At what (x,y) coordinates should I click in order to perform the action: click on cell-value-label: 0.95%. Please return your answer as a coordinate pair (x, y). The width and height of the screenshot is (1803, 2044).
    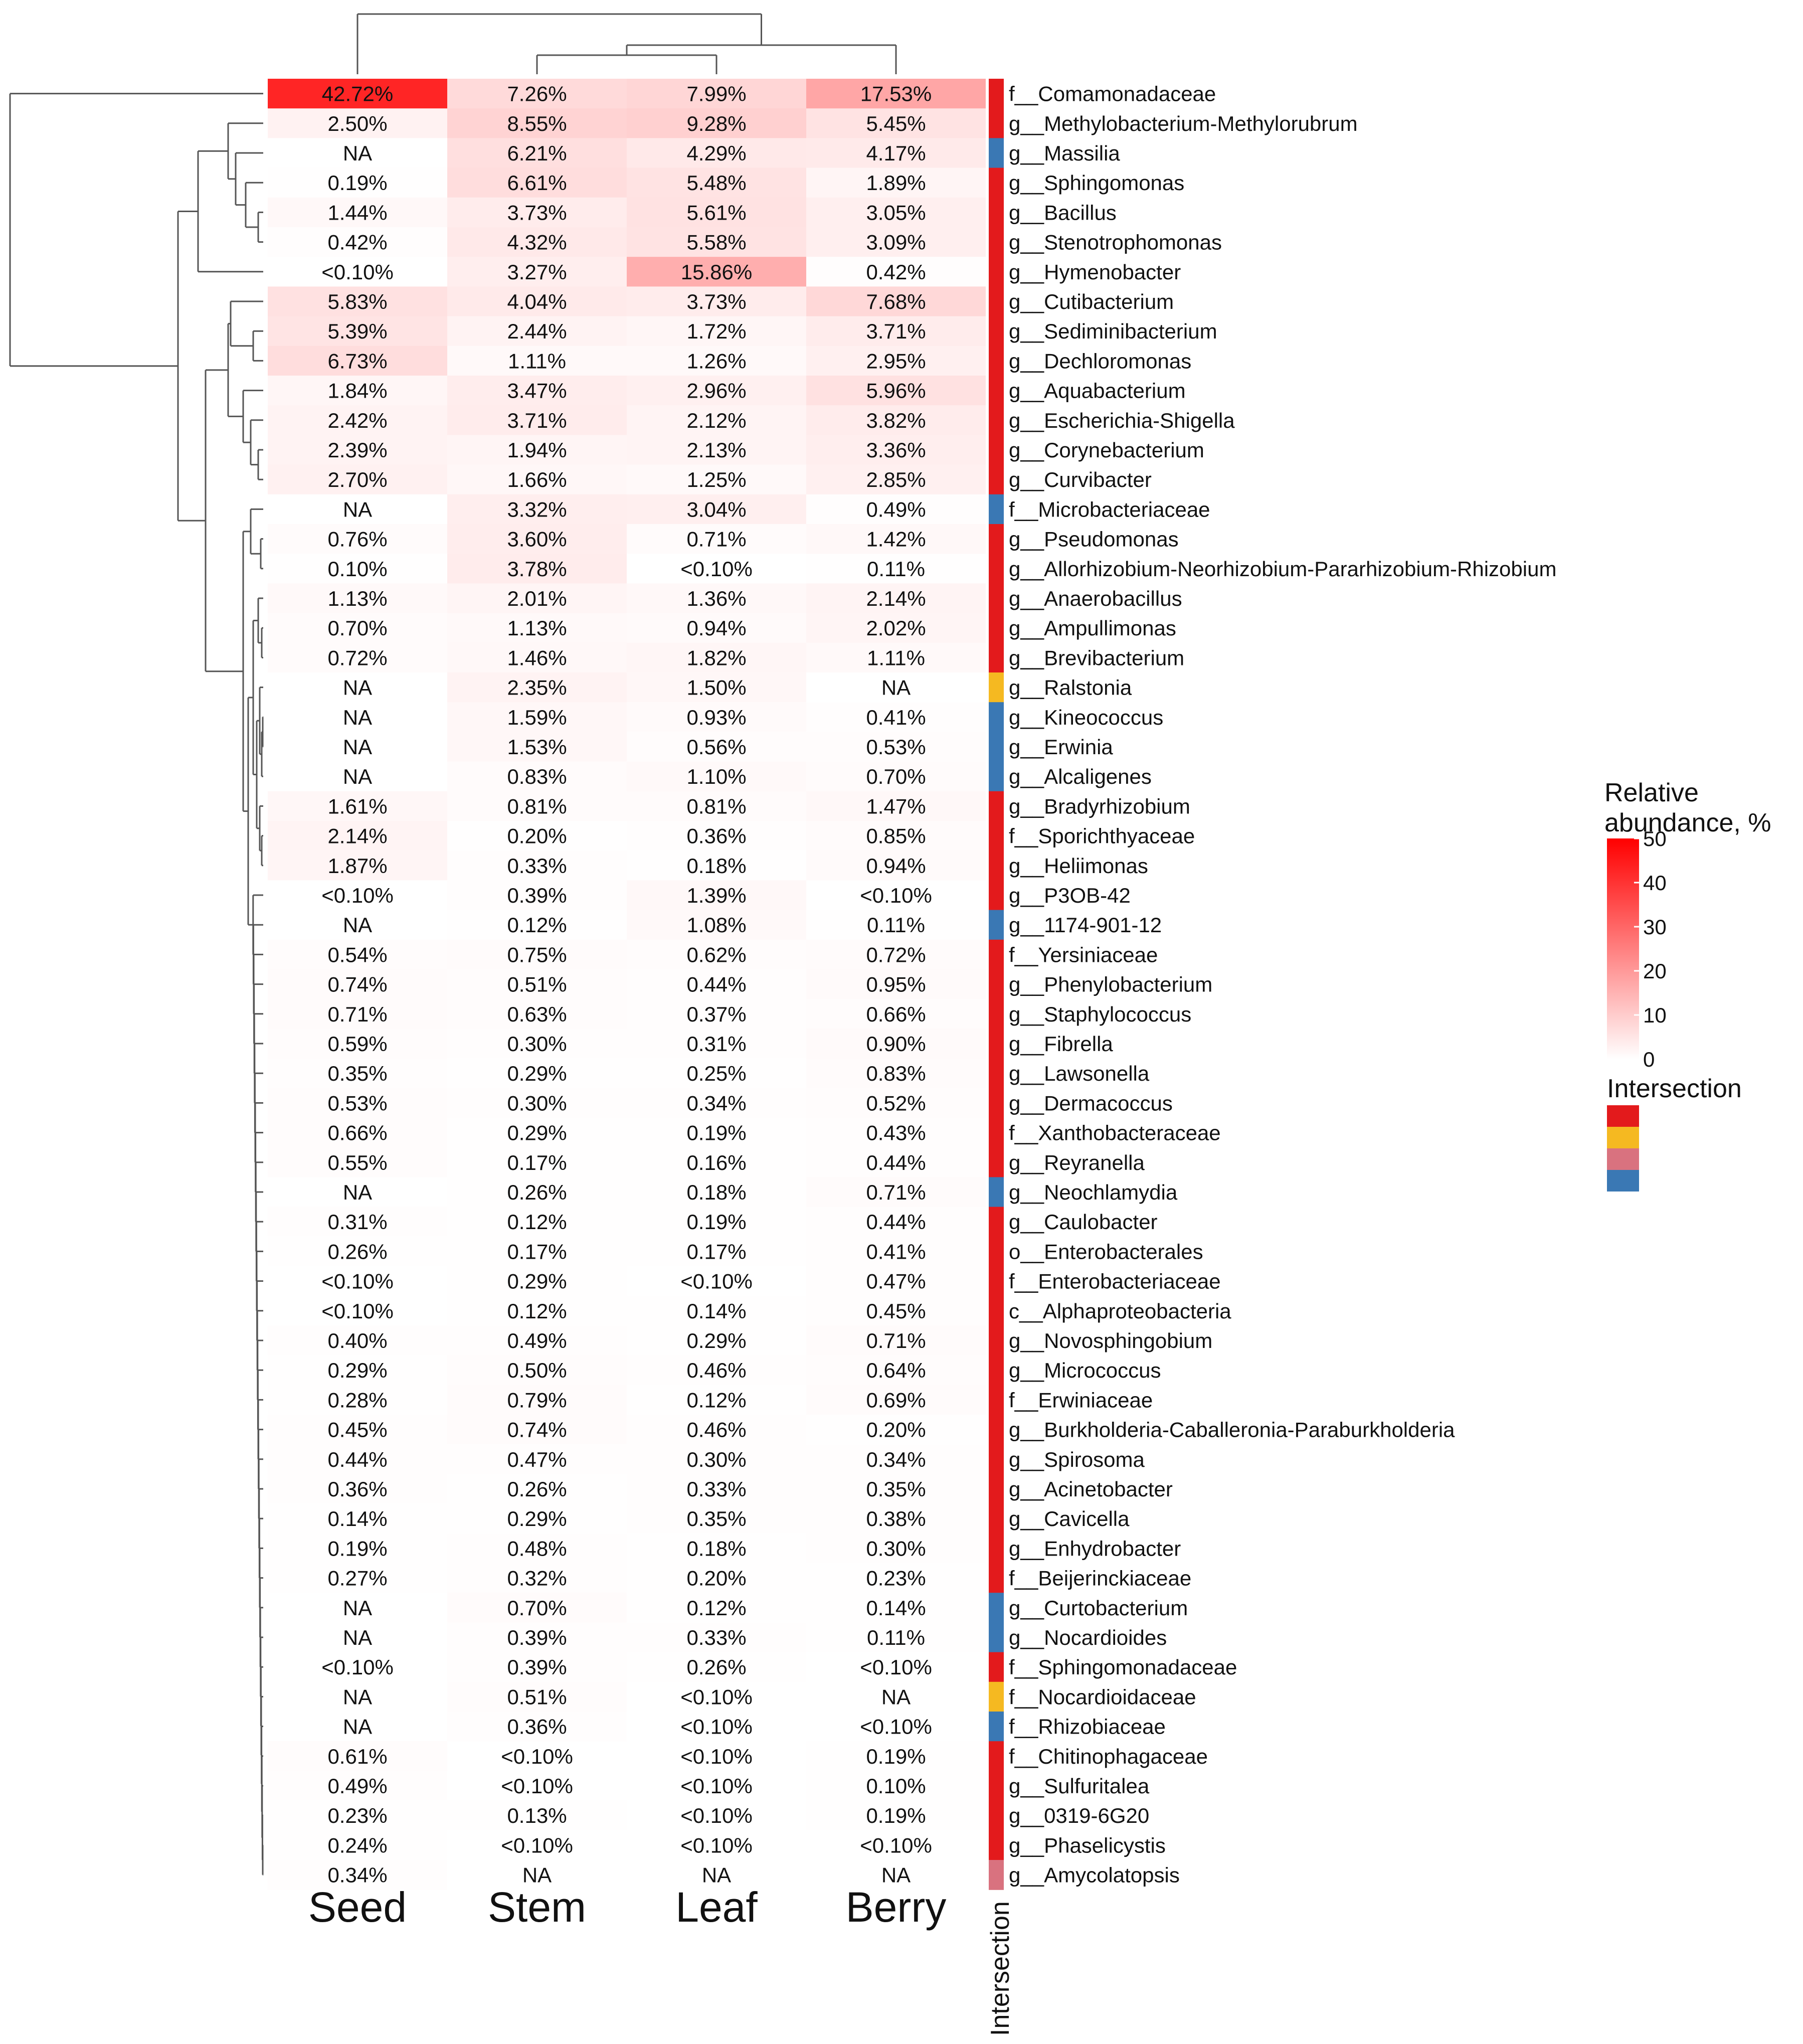
    Looking at the image, I should click on (896, 984).